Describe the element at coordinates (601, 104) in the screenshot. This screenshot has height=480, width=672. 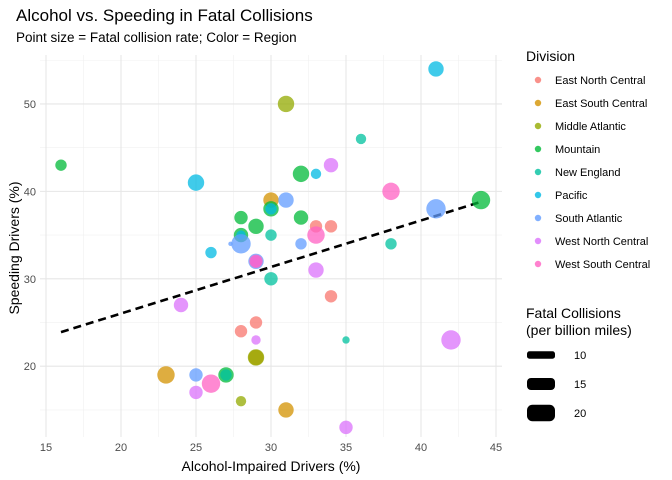
I see `legend-label: East South Central` at that location.